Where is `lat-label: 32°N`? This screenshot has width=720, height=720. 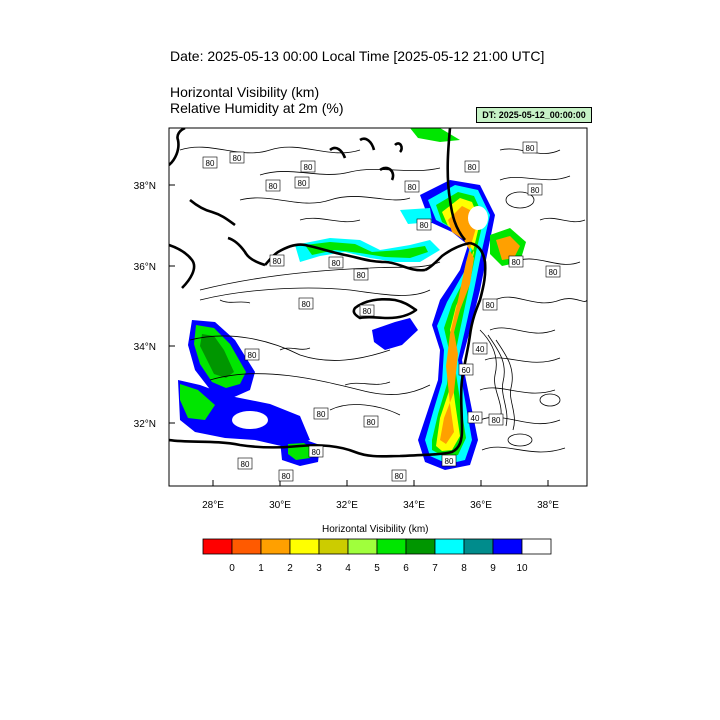 lat-label: 32°N is located at coordinates (145, 424).